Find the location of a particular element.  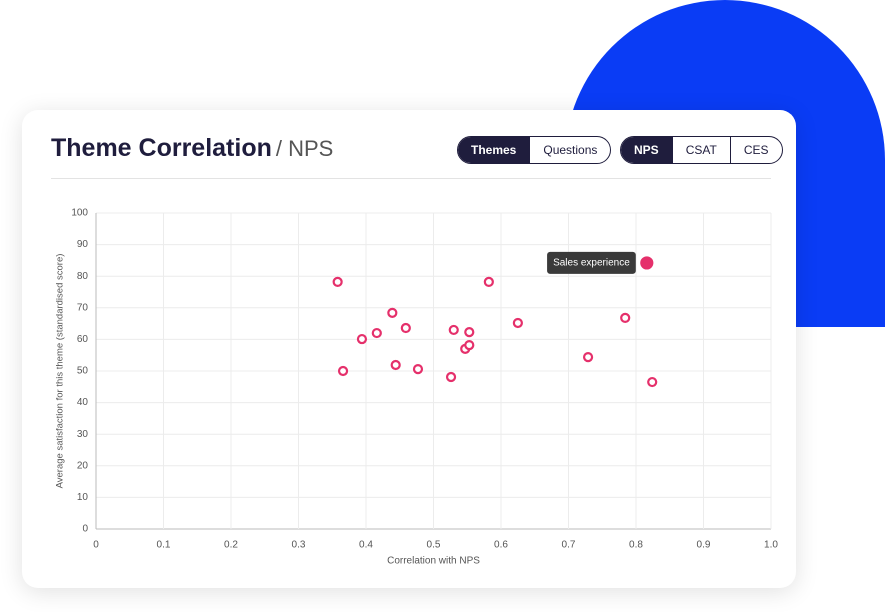

x-tick-label: 0.6 is located at coordinates (501, 545).